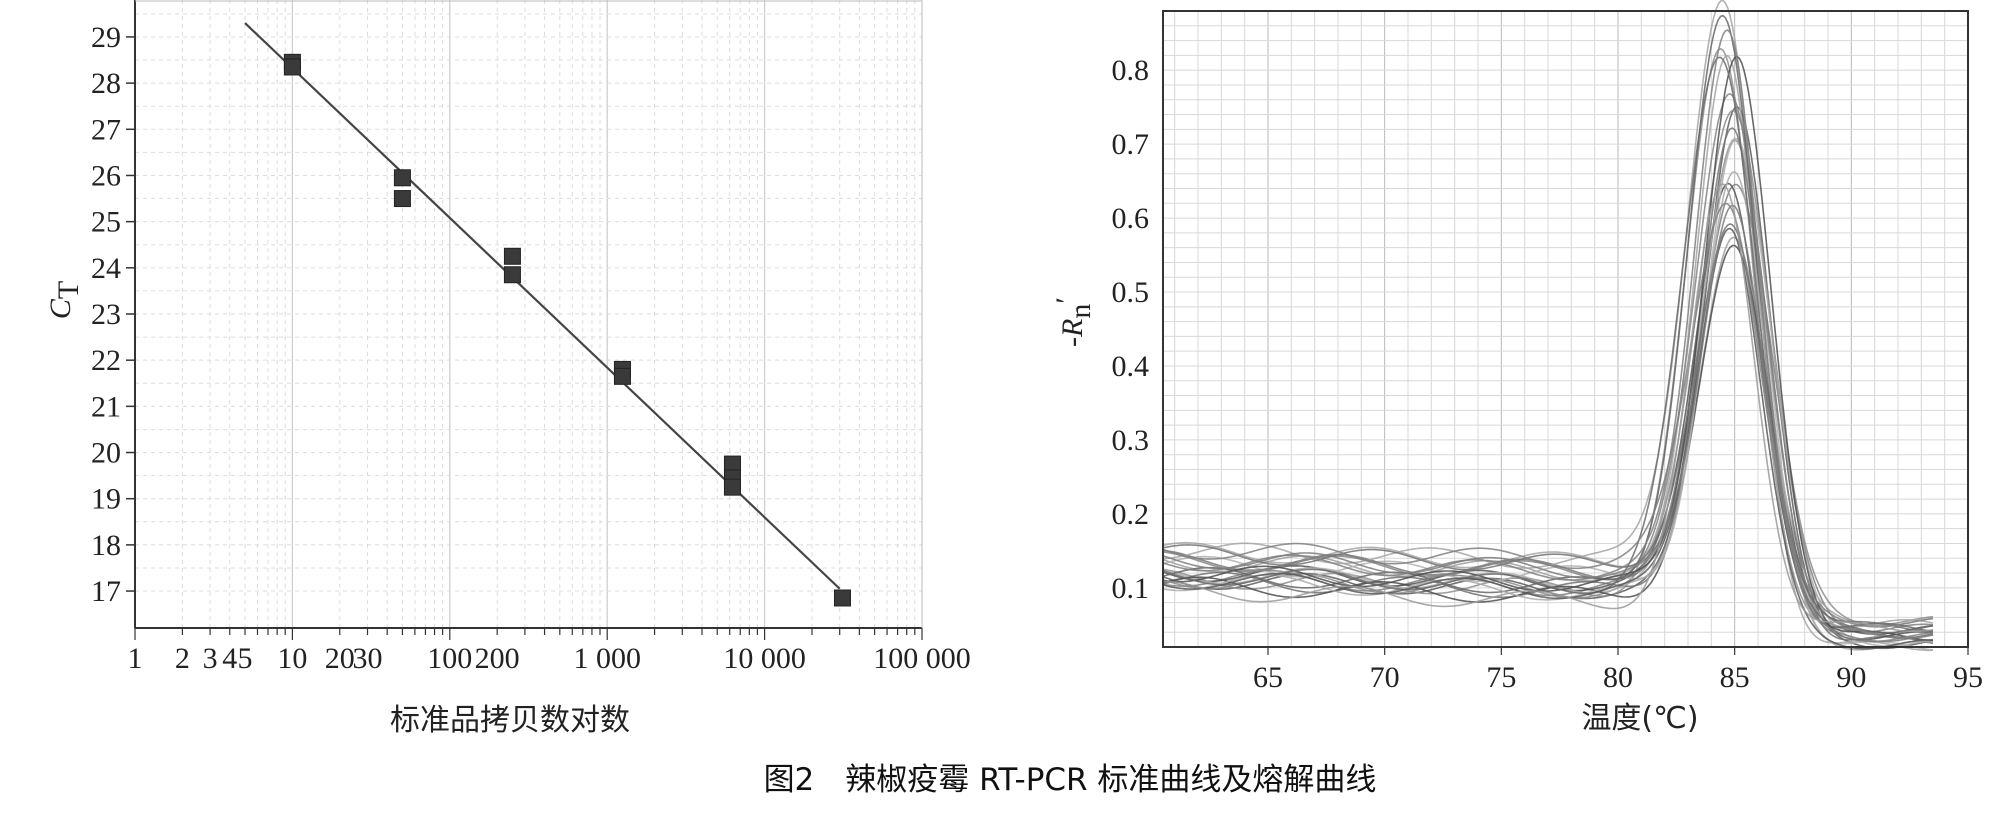 This screenshot has width=2010, height=817. I want to click on figure-caption: 图2 辣椒疫霉 RT-PCR 标准曲线及熔解曲线, so click(1070, 780).